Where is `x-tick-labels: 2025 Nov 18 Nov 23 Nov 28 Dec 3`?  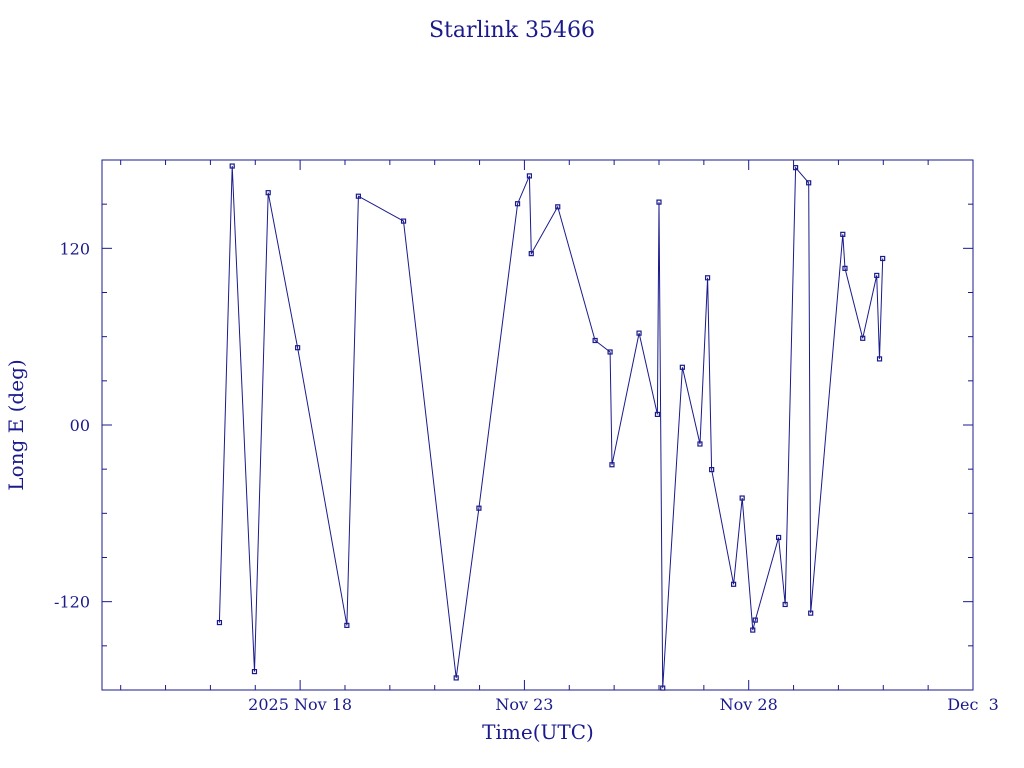 x-tick-labels: 2025 Nov 18 Nov 23 Nov 28 Dec 3 is located at coordinates (623, 704).